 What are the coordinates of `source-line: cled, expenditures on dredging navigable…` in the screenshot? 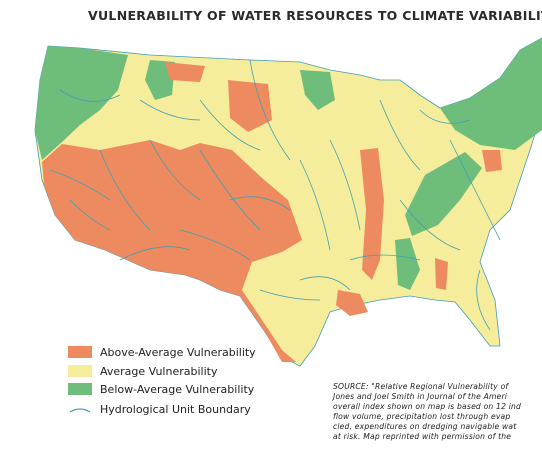 It's located at (425, 426).